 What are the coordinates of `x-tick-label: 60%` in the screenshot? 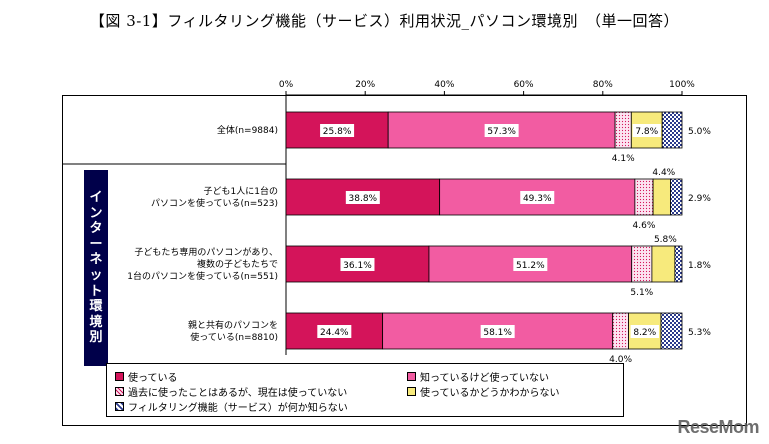 It's located at (524, 85).